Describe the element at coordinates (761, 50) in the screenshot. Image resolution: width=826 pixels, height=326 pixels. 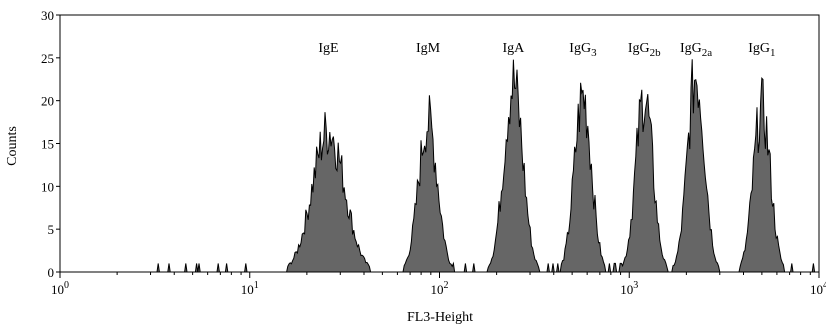
I see `peak-label: IgG1` at that location.